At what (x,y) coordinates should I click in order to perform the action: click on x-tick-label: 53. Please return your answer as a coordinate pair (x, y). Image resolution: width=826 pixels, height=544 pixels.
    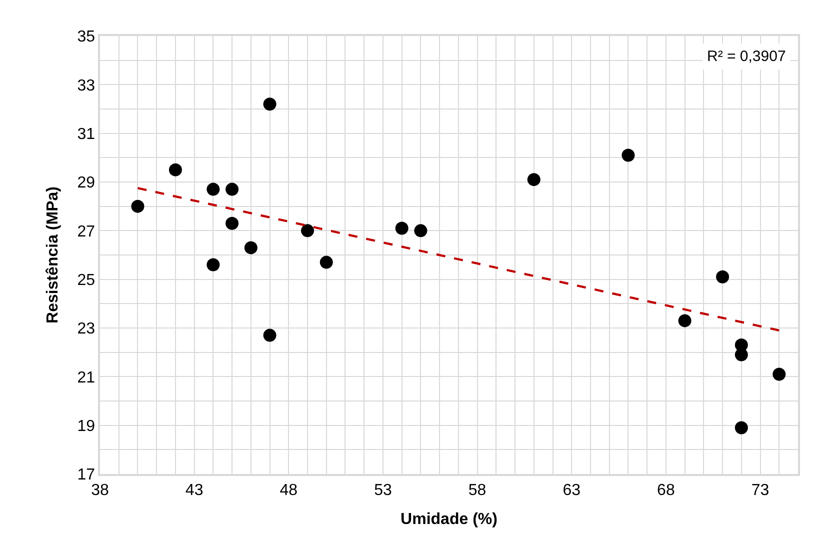
    Looking at the image, I should click on (383, 490).